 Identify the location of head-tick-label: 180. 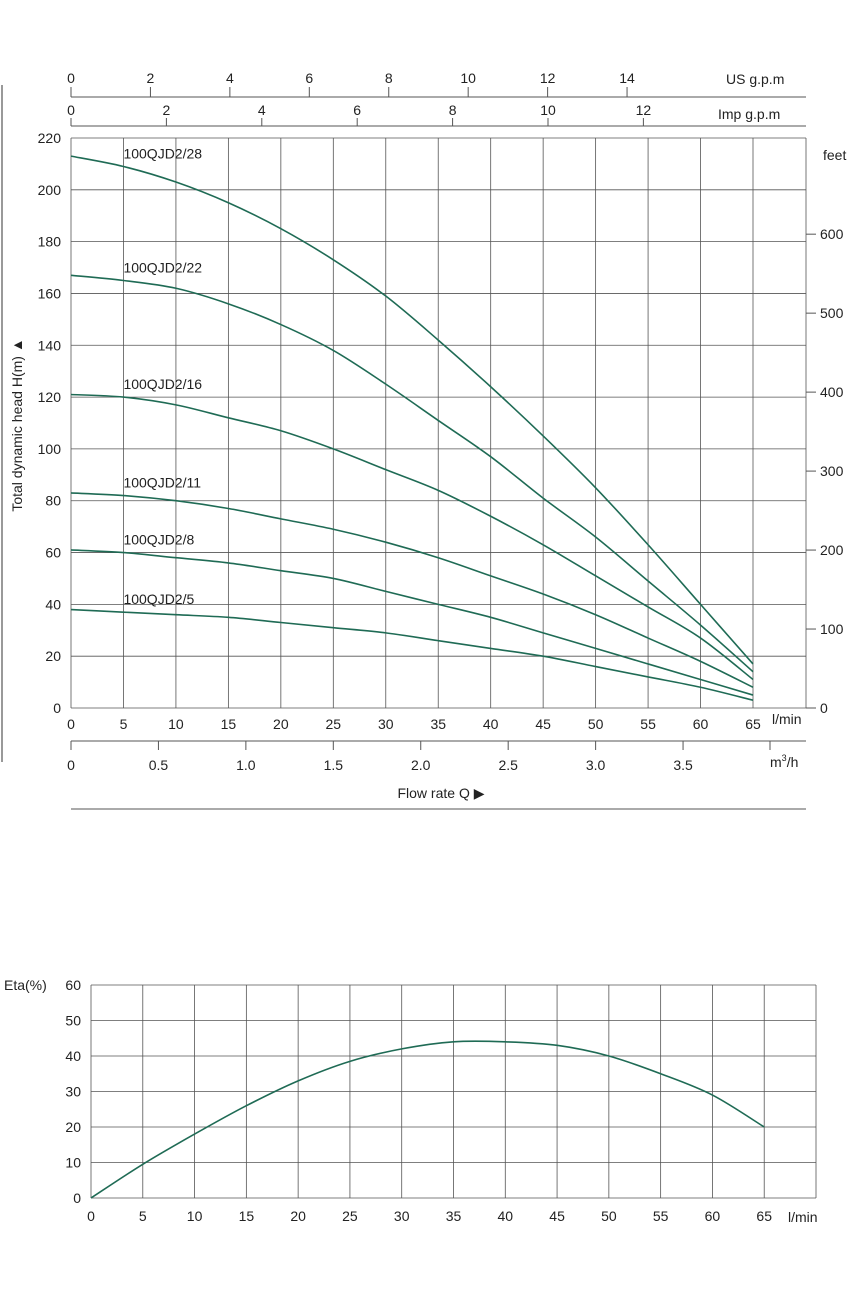
(50, 242).